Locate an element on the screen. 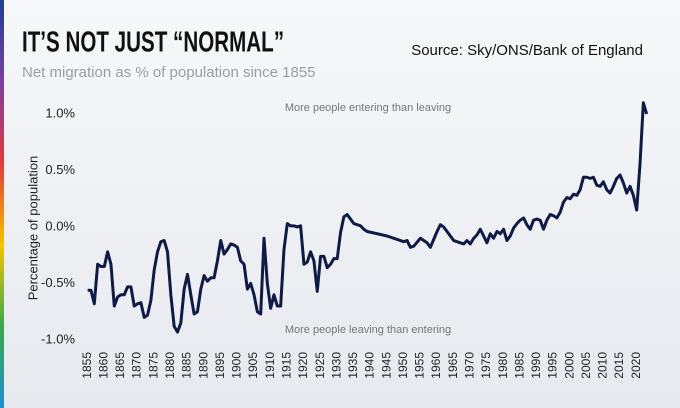 This screenshot has height=408, width=680. x-tick-label: 1900 is located at coordinates (237, 365).